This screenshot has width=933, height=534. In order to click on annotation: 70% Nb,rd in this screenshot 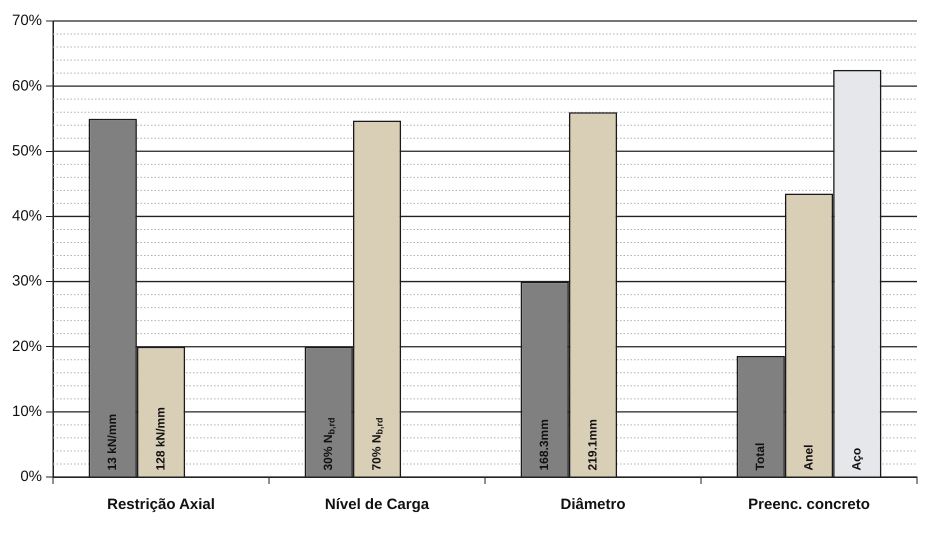, I will do `click(376, 443)`.